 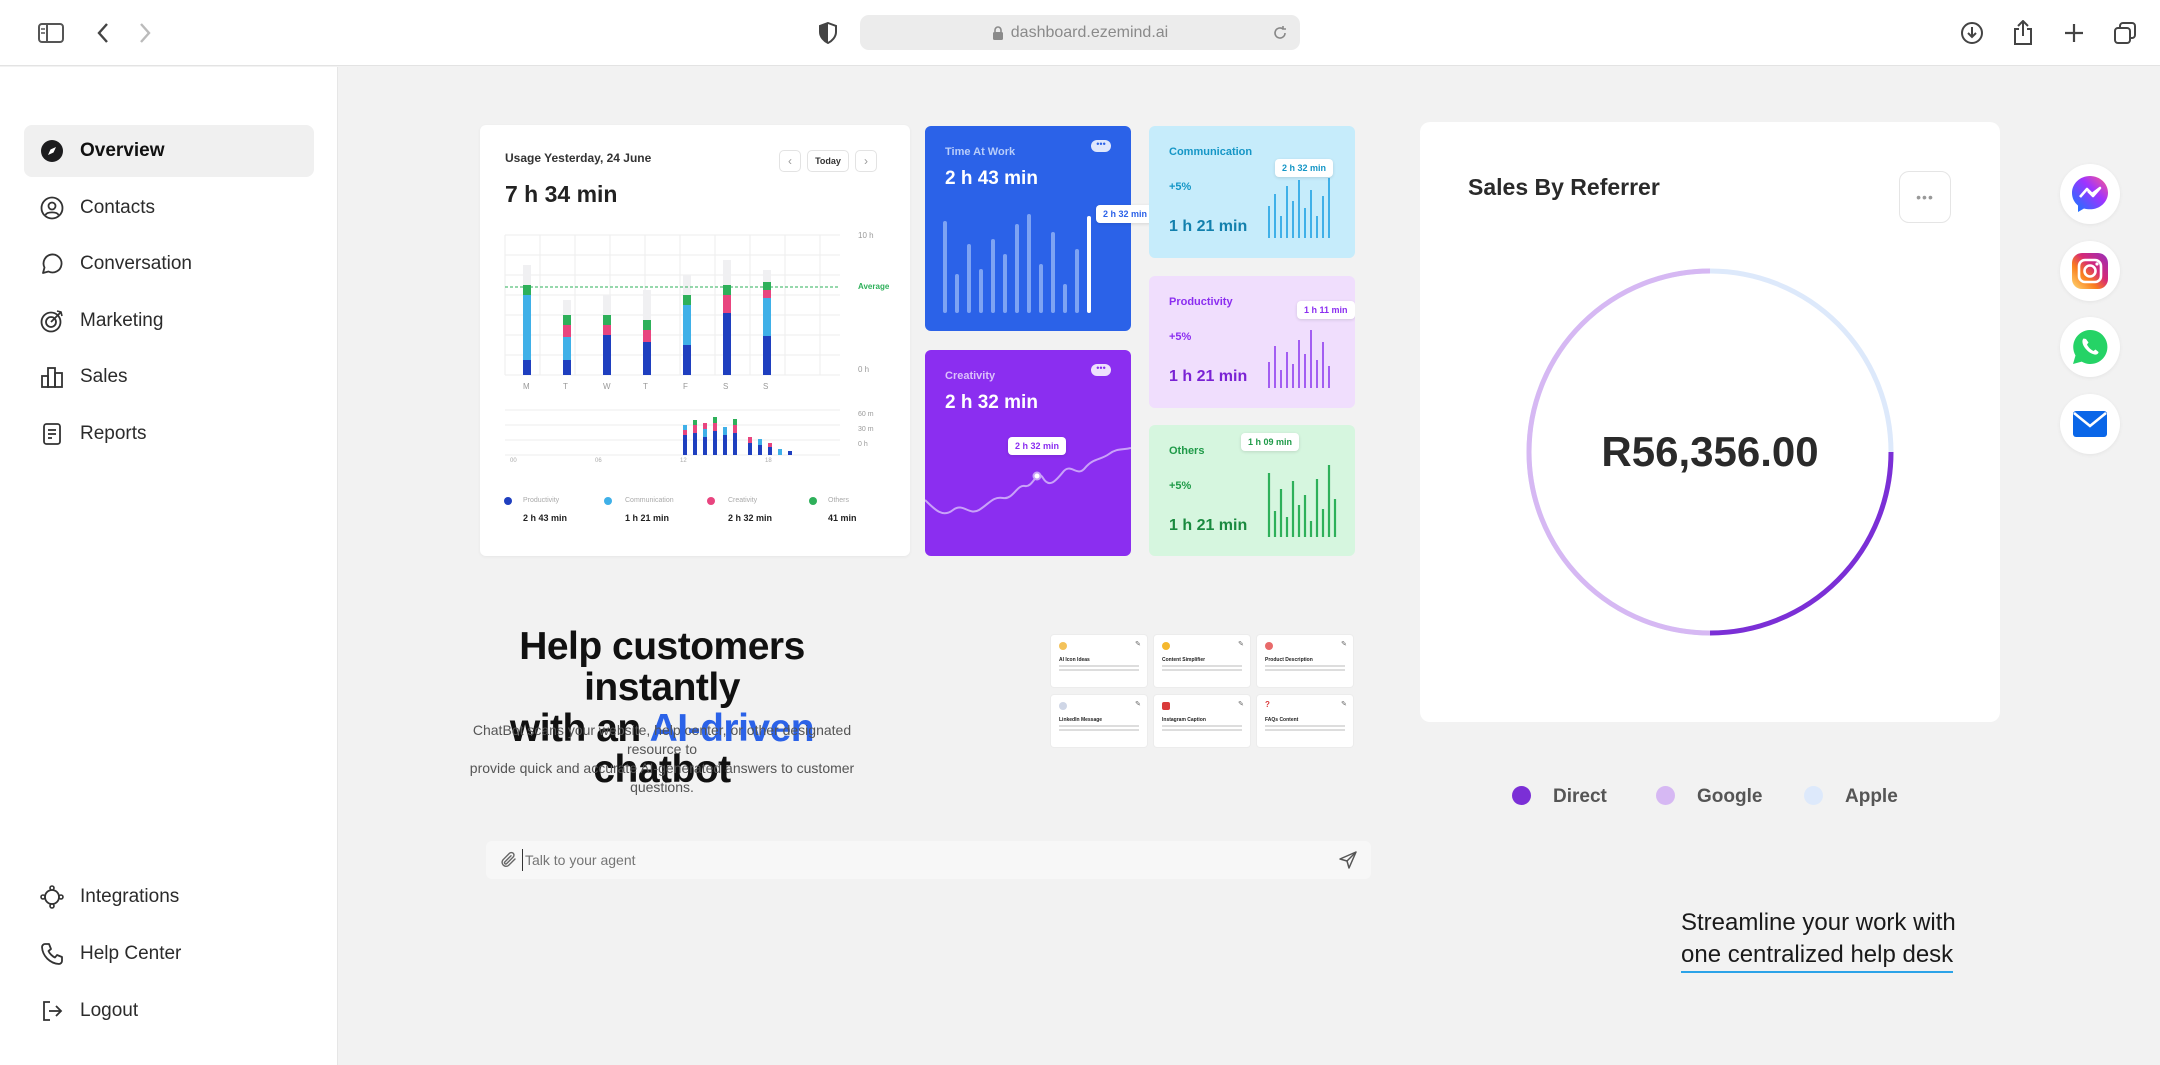 I want to click on day-labels: M T W T F S S, so click(x=673, y=388).